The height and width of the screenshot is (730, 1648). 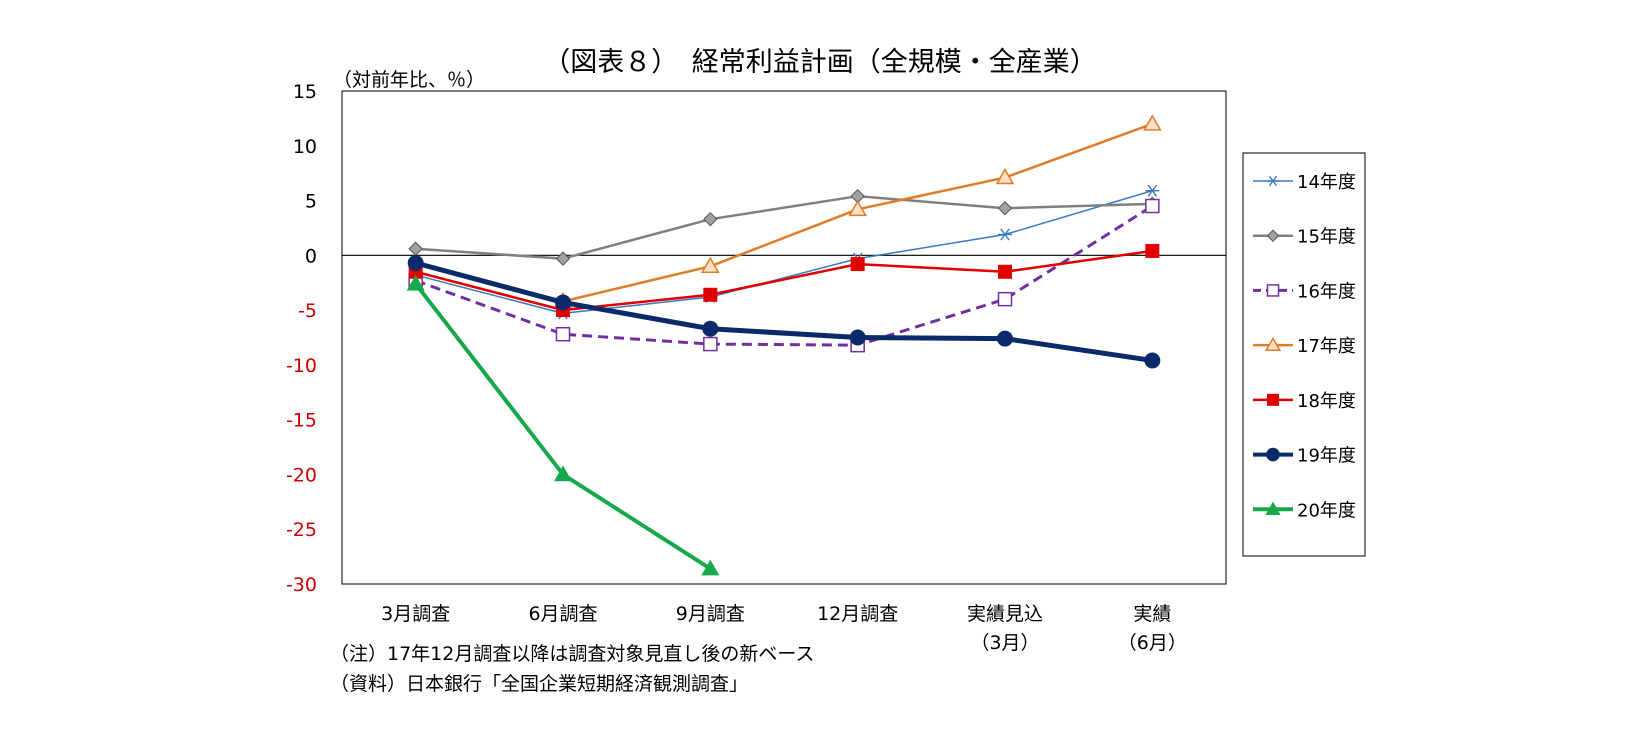 What do you see at coordinates (301, 421) in the screenshot?
I see `y-tick-label: -15` at bounding box center [301, 421].